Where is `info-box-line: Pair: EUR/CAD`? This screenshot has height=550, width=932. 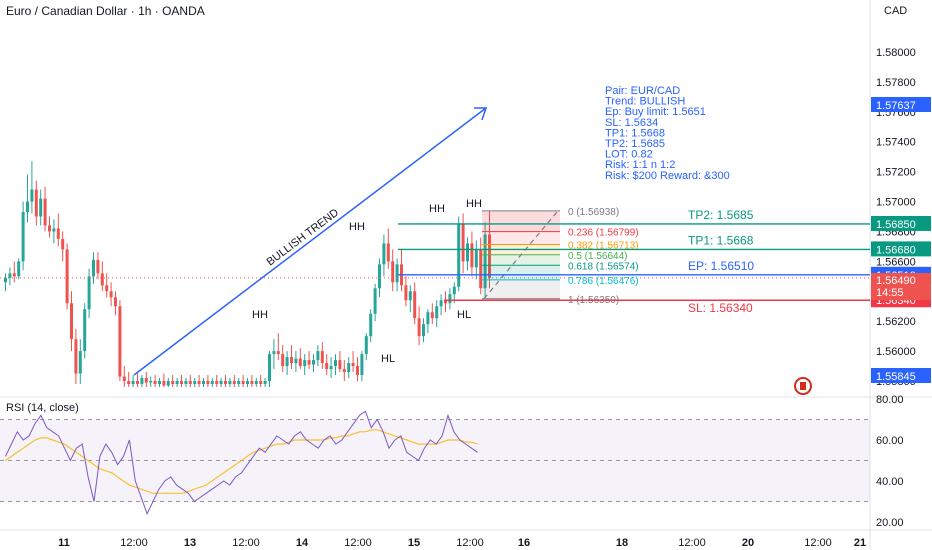 info-box-line: Pair: EUR/CAD is located at coordinates (642, 91).